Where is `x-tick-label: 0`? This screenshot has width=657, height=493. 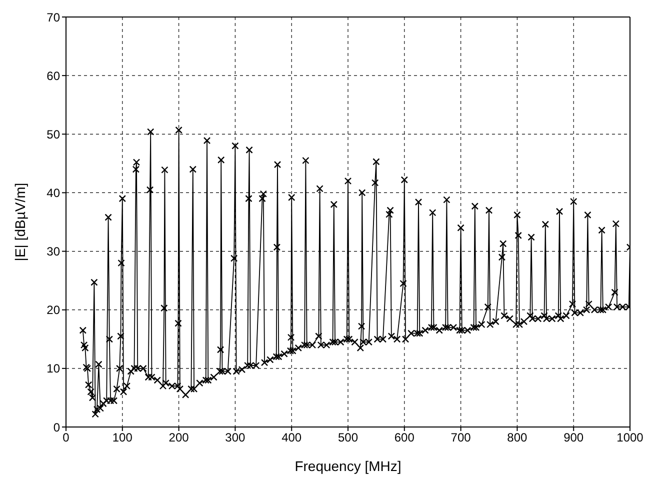
x-tick-label: 0 is located at coordinates (66, 437).